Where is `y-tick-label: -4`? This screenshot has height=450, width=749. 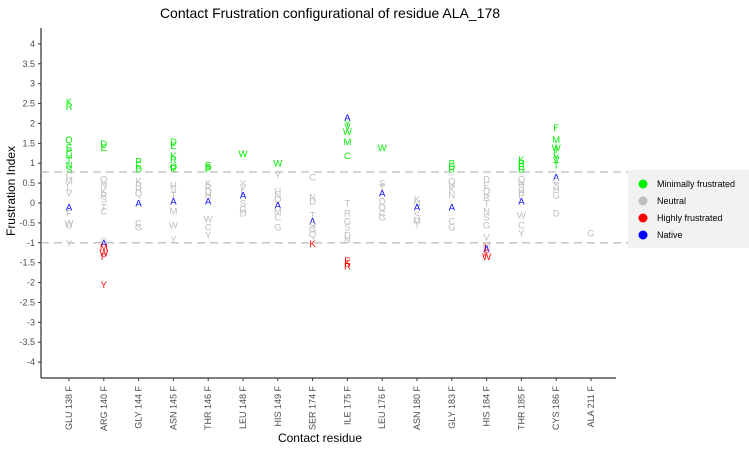
y-tick-label: -4 is located at coordinates (31, 362).